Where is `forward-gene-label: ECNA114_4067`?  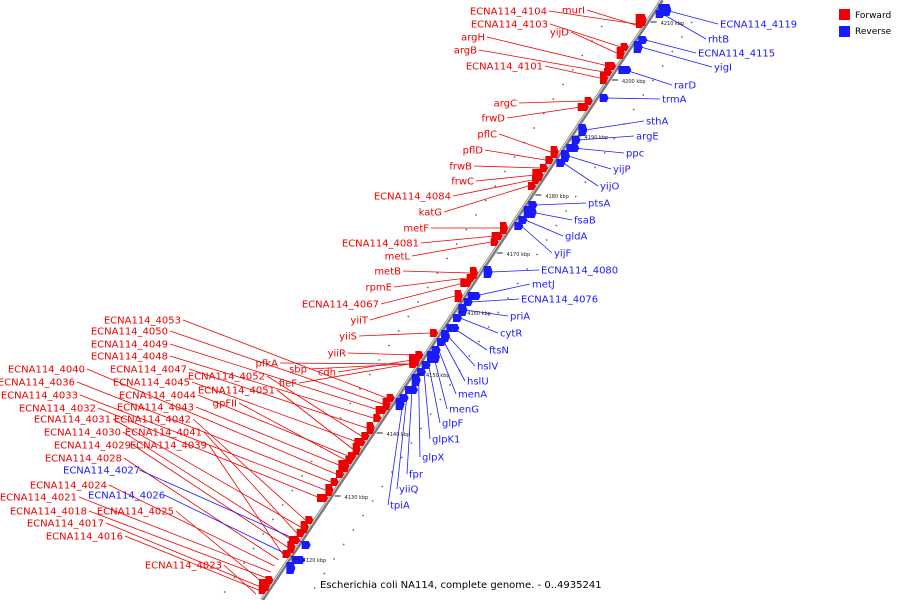 forward-gene-label: ECNA114_4067 is located at coordinates (340, 305).